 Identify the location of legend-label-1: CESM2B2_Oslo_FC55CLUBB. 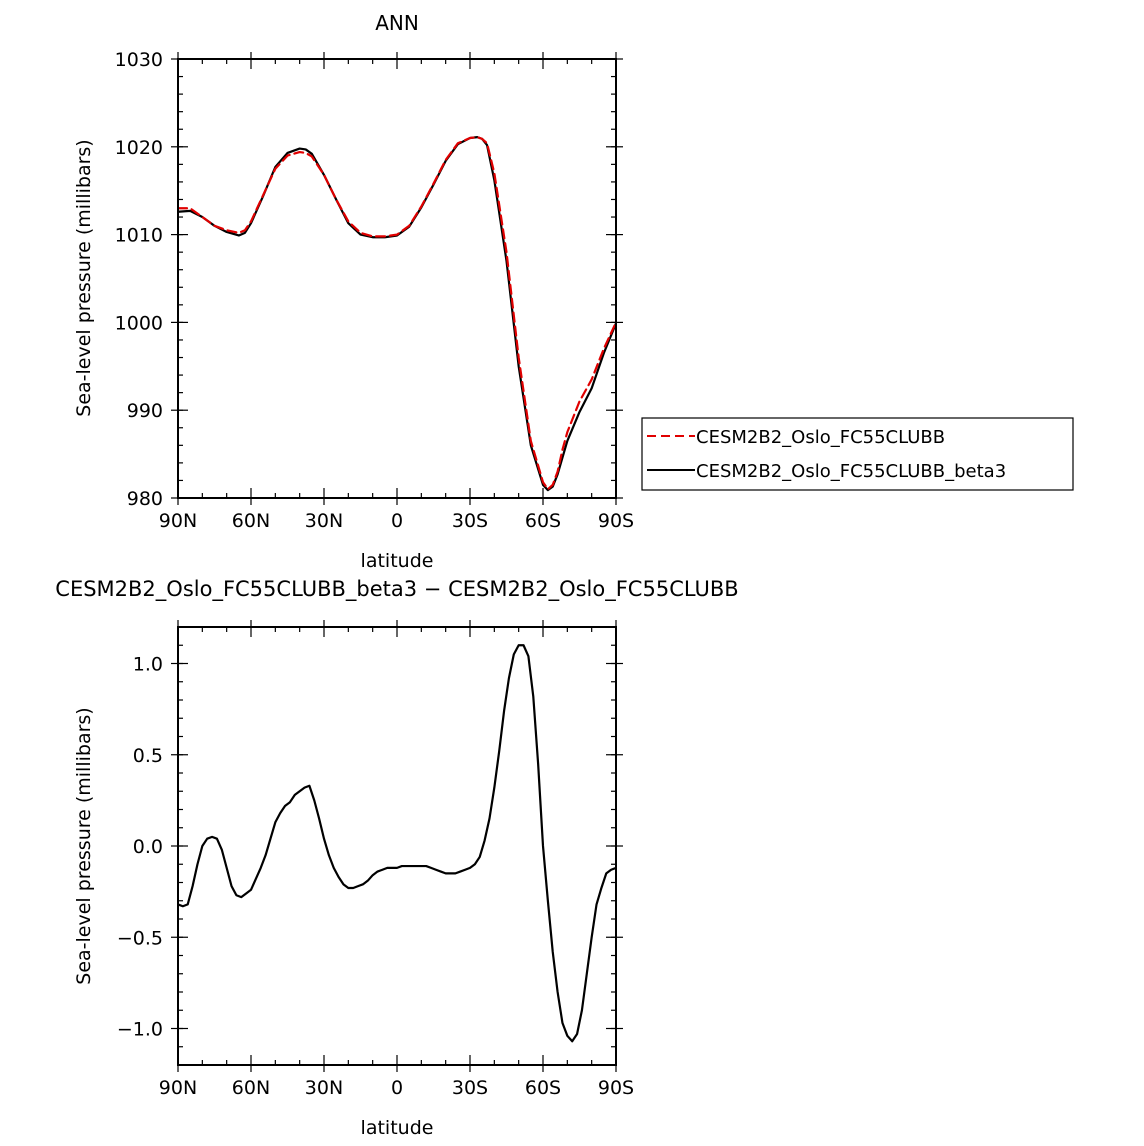
(820, 437).